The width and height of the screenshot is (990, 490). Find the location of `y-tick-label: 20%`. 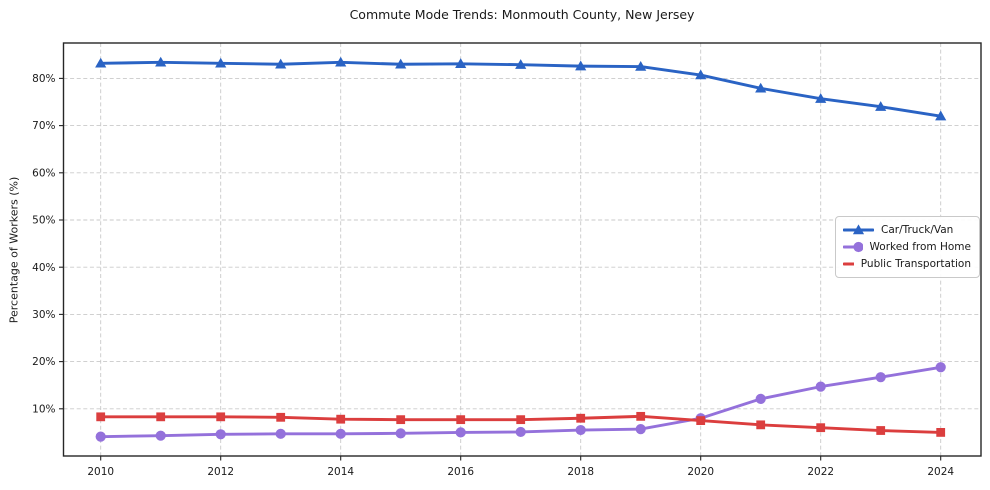

y-tick-label: 20% is located at coordinates (43, 362).